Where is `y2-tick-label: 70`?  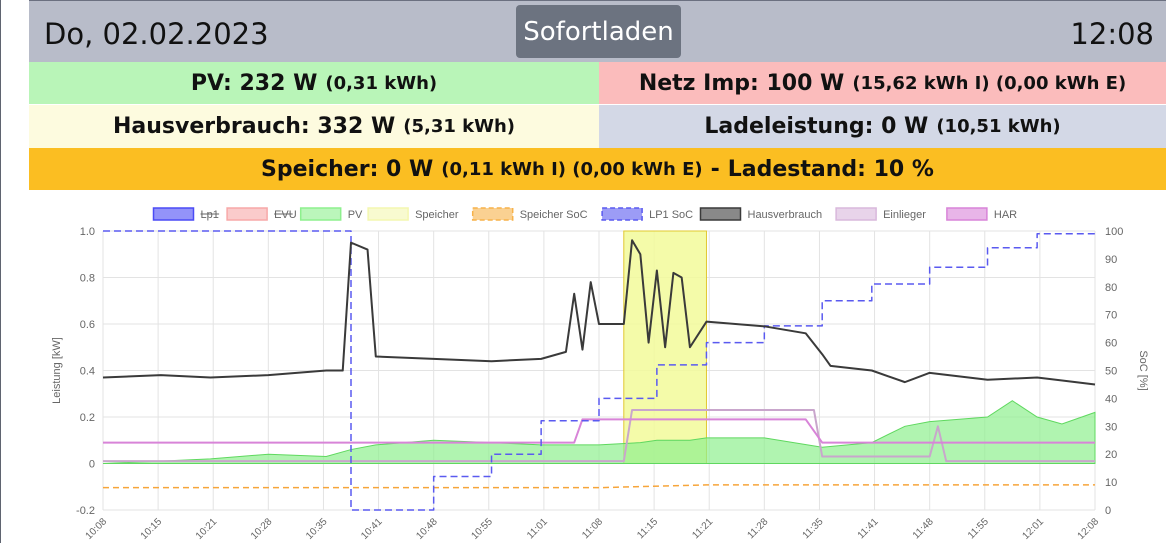 y2-tick-label: 70 is located at coordinates (1111, 316).